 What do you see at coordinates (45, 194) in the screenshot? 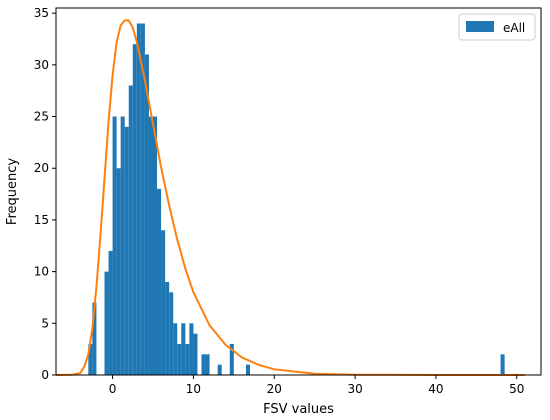
I see `y-axis-ticks: 0 5 10 15 20 25 30 35` at bounding box center [45, 194].